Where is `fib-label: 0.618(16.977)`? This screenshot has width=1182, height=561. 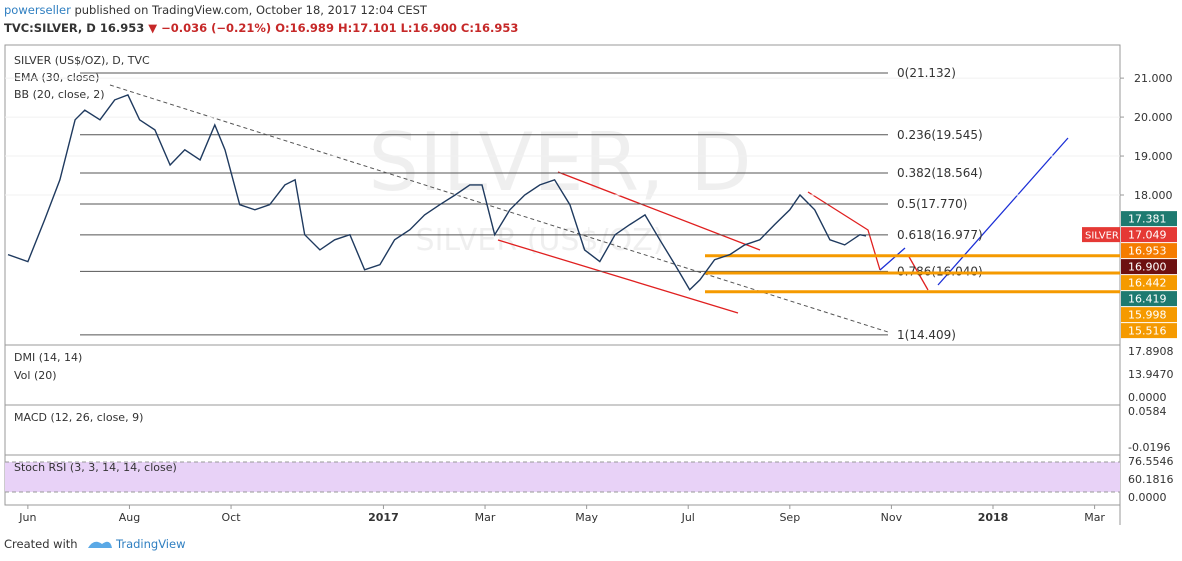
fib-label: 0.618(16.977) is located at coordinates (940, 235).